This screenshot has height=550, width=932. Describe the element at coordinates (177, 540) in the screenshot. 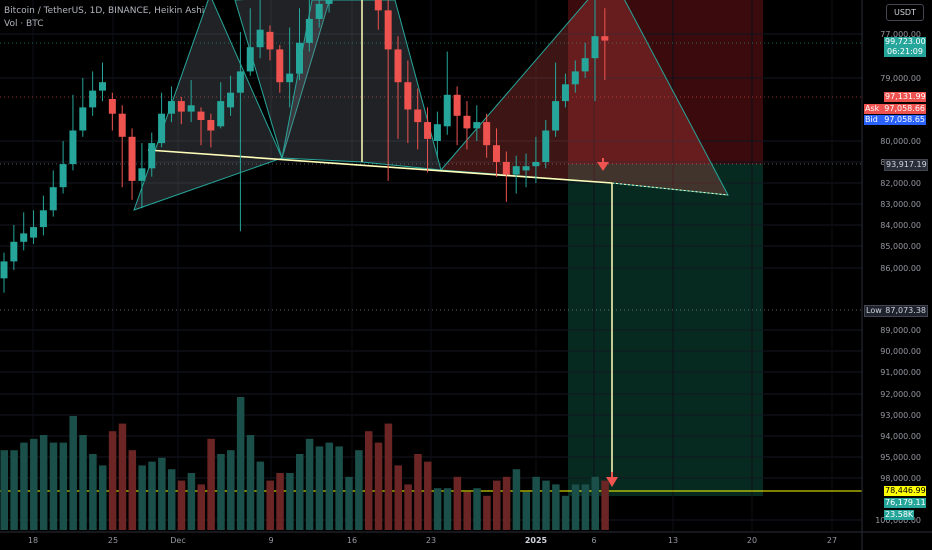

I see `time-tick-label: Dec` at that location.